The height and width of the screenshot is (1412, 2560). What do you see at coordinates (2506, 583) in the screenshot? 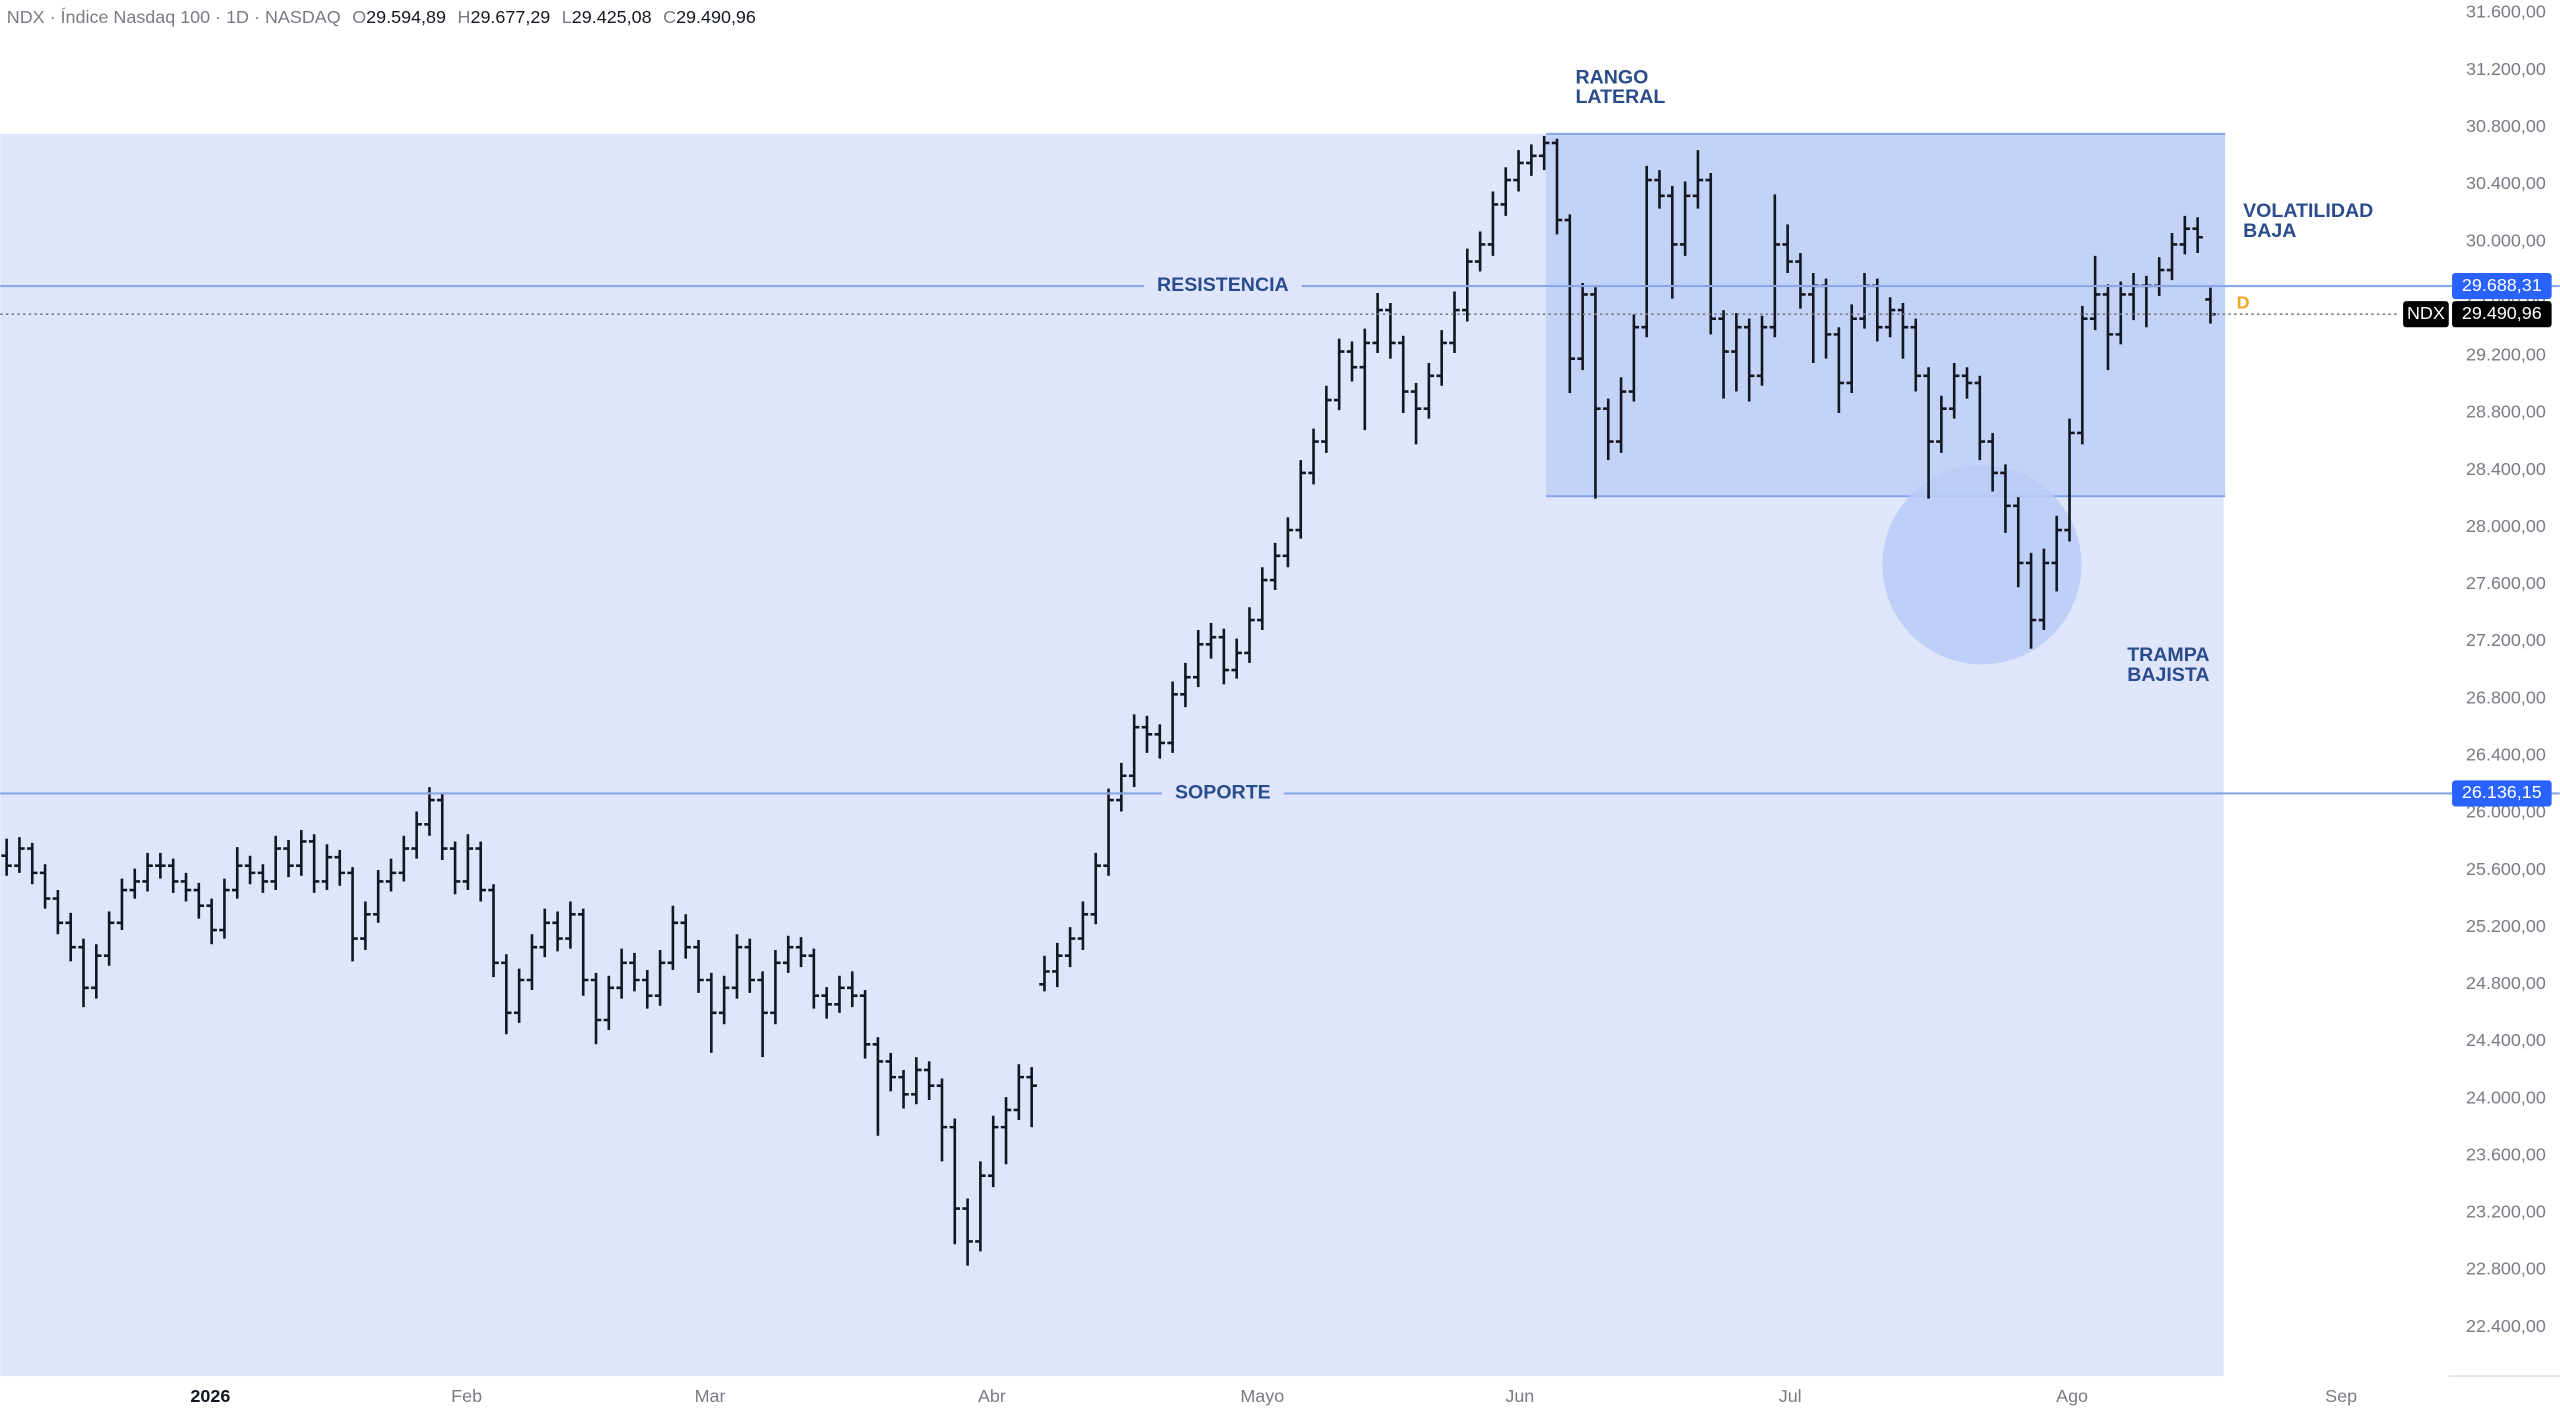
I see `y-tick-label: 27.600,00` at bounding box center [2506, 583].